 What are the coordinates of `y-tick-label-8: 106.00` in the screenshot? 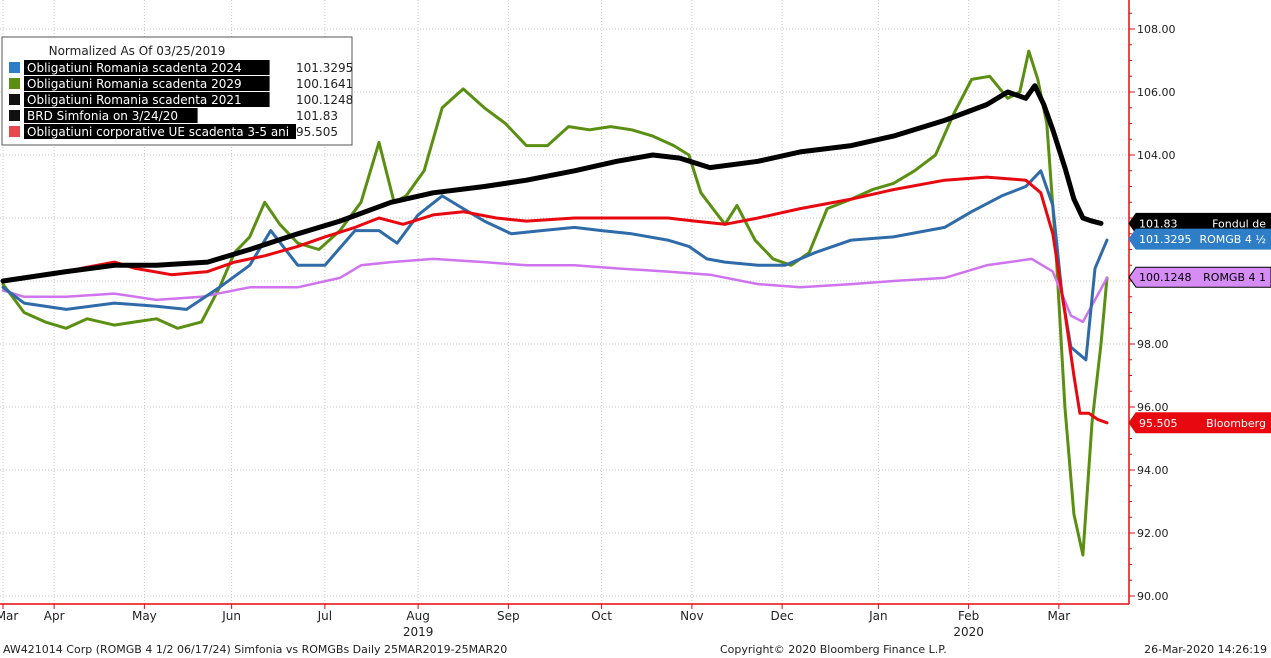 It's located at (1156, 92).